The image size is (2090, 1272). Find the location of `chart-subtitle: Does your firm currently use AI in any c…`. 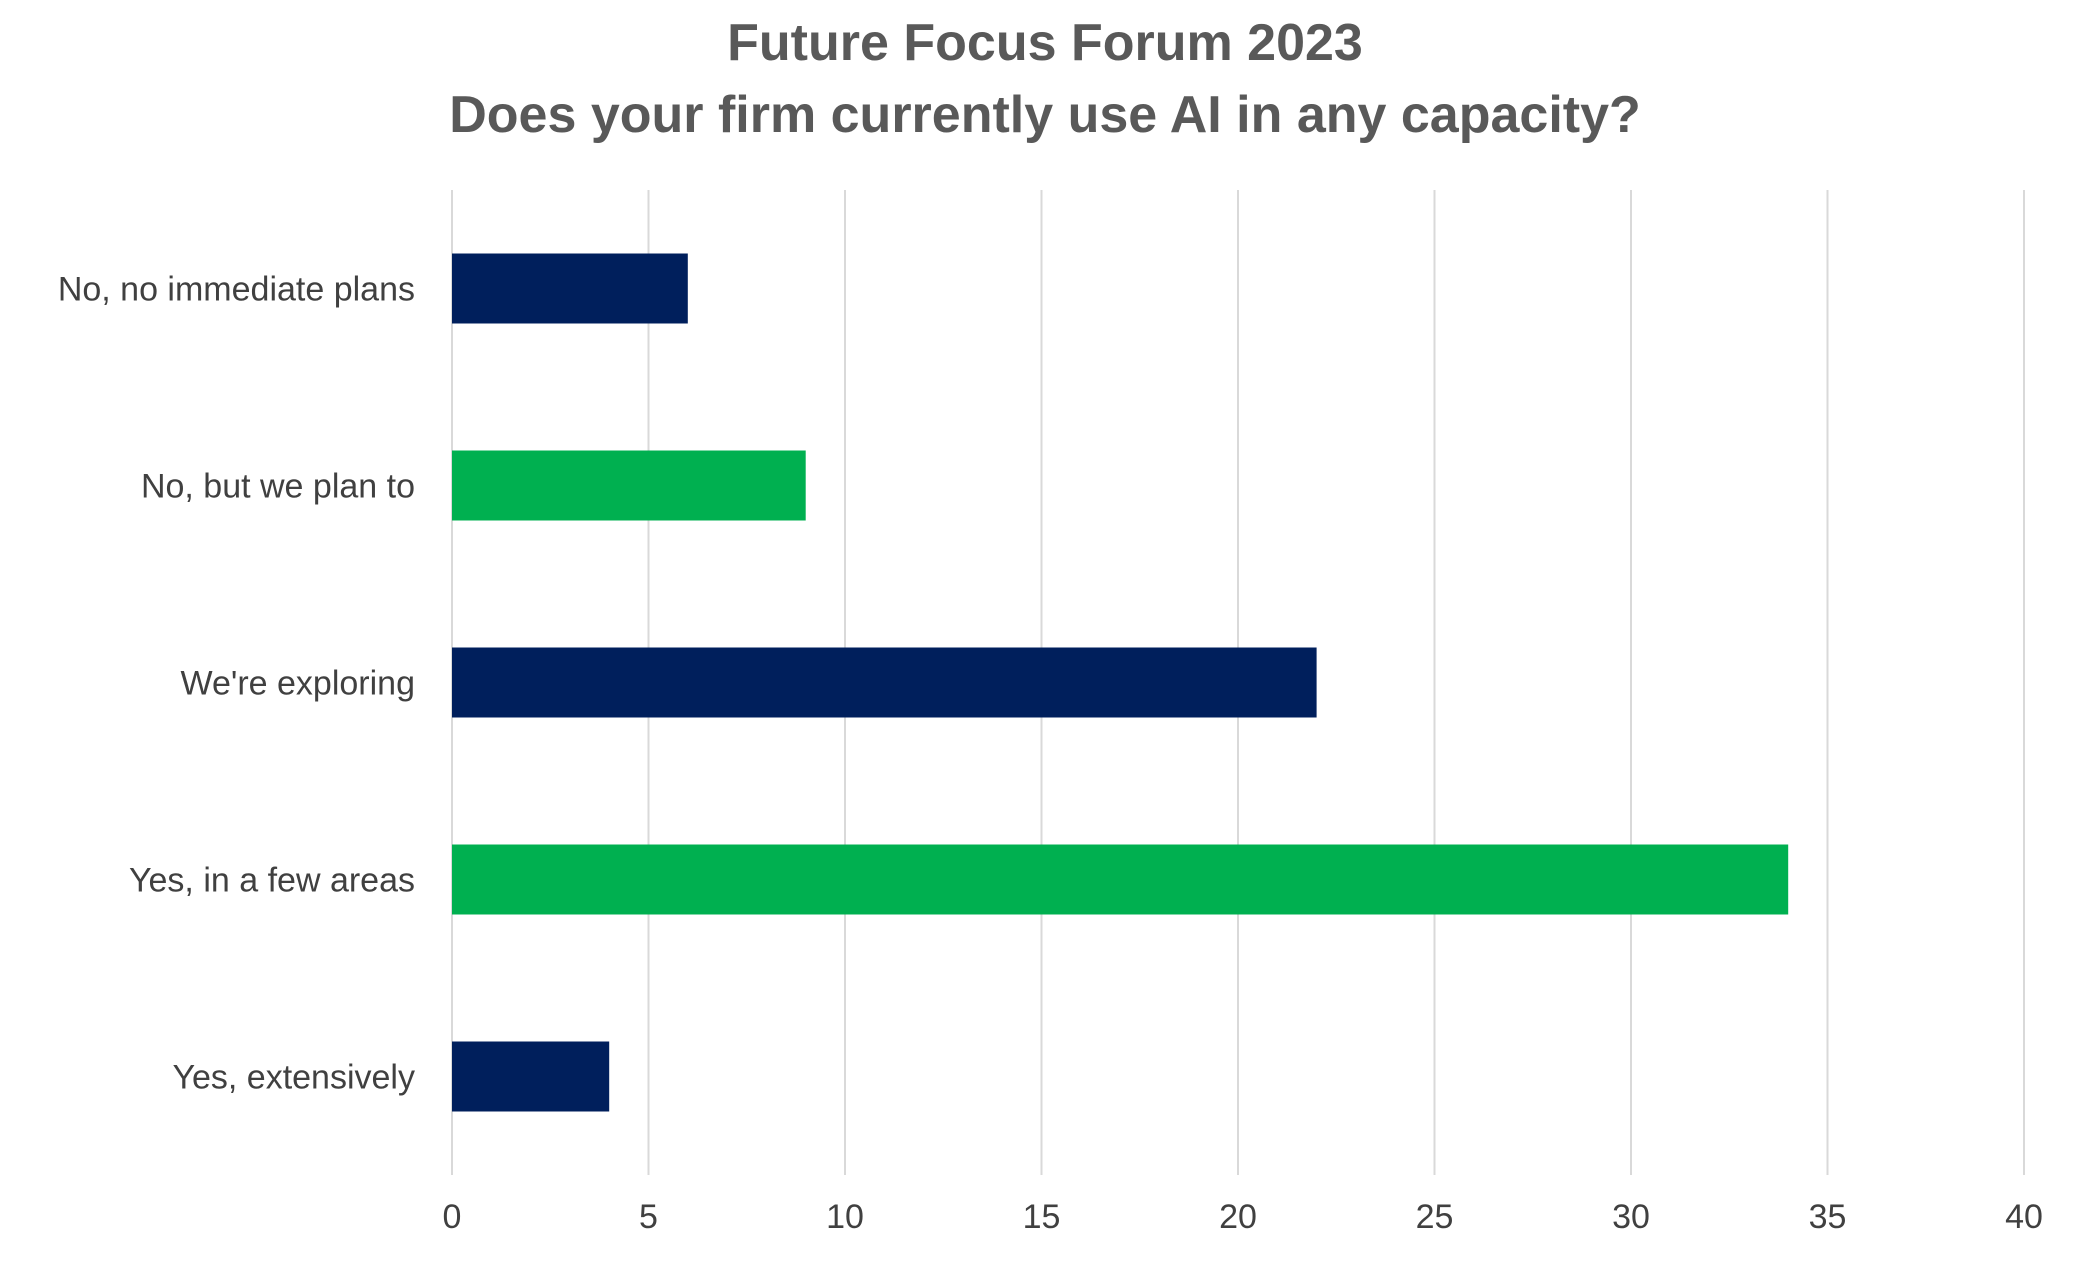

chart-subtitle: Does your firm currently use AI in any c… is located at coordinates (1045, 115).